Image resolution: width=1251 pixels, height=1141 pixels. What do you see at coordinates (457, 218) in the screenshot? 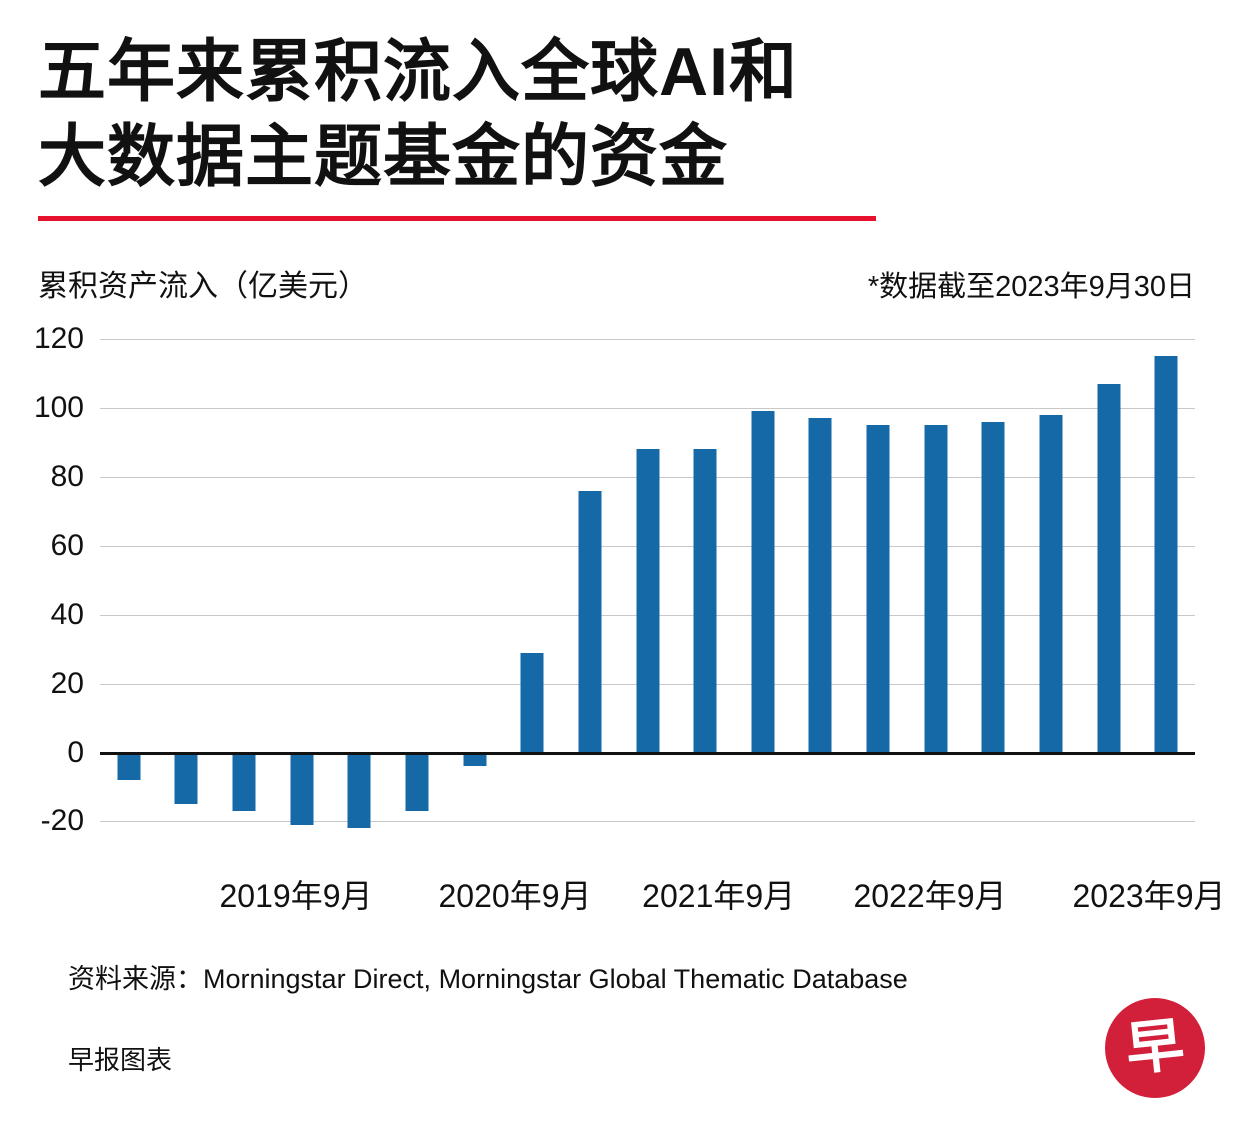
I see `title-underline` at bounding box center [457, 218].